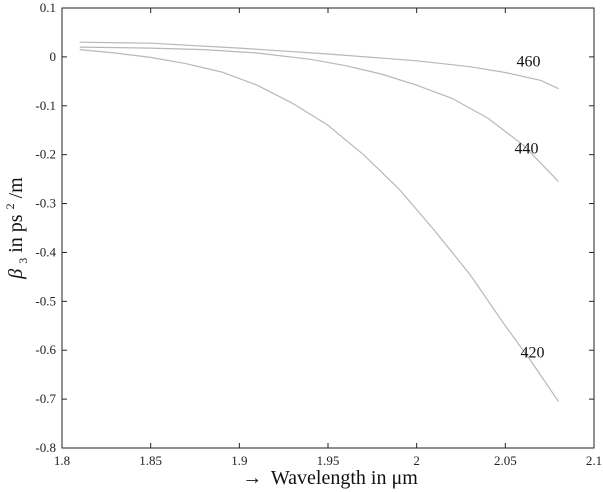 This screenshot has width=603, height=492. I want to click on x-tick-label: 2.1, so click(594, 460).